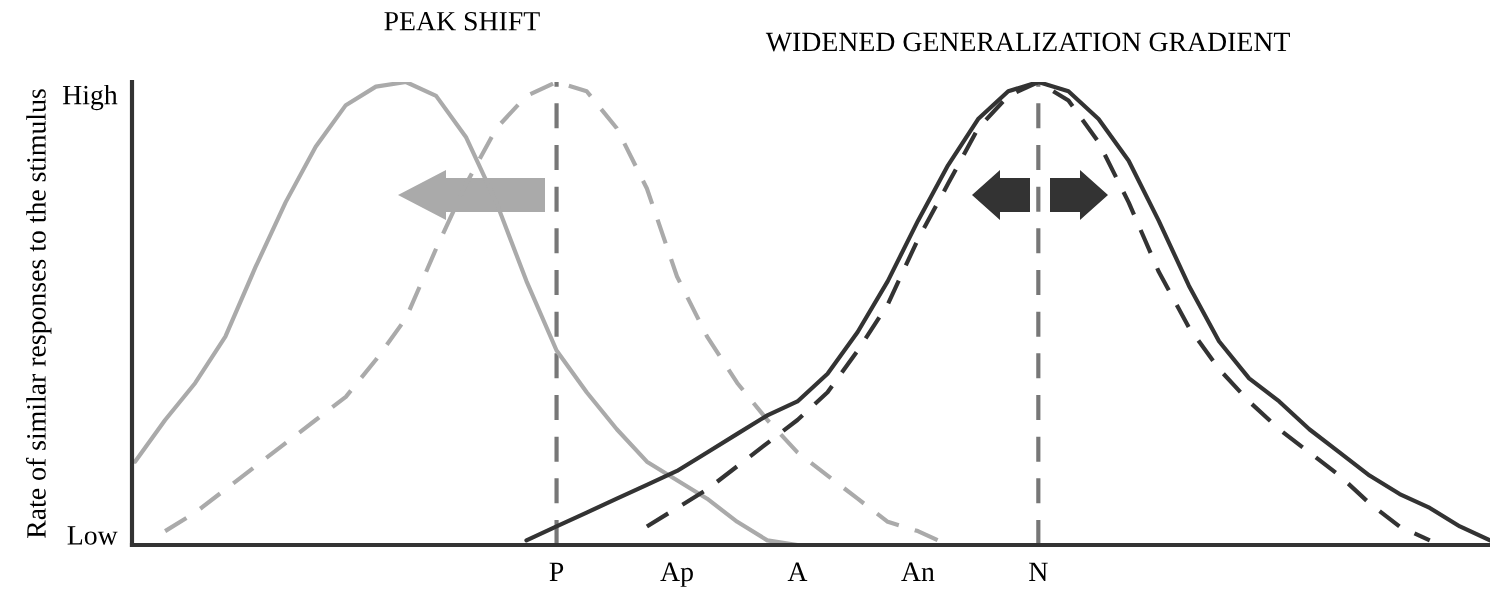 The image size is (1490, 591). Describe the element at coordinates (1027, 42) in the screenshot. I see `text: WIDENED GENERALIZATION GRADIENT` at that location.